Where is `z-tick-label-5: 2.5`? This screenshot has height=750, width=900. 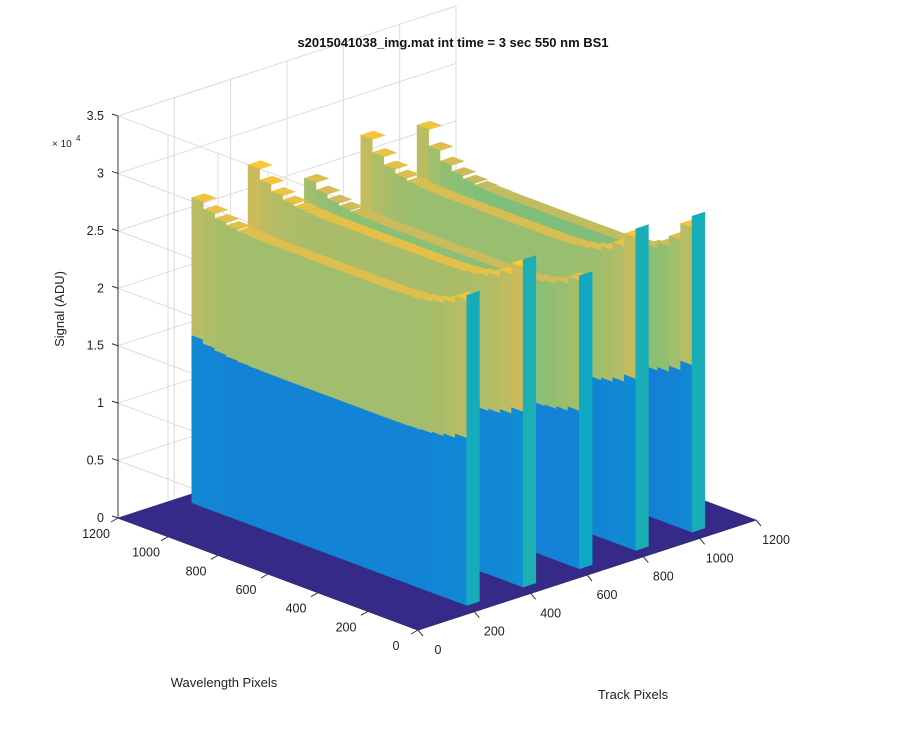
z-tick-label-5: 2.5 is located at coordinates (95, 231).